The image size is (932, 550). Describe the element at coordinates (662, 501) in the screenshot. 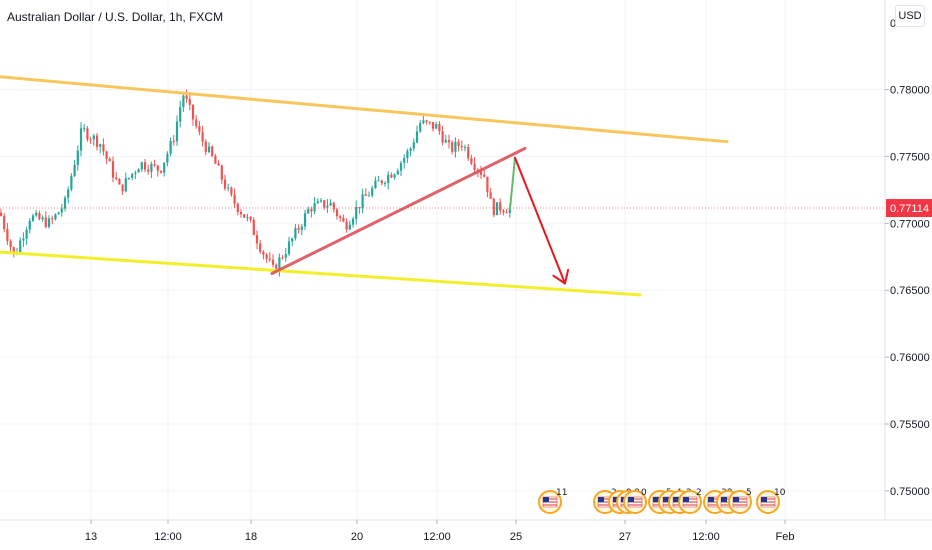

I see `economic-events: 112980542238510` at that location.